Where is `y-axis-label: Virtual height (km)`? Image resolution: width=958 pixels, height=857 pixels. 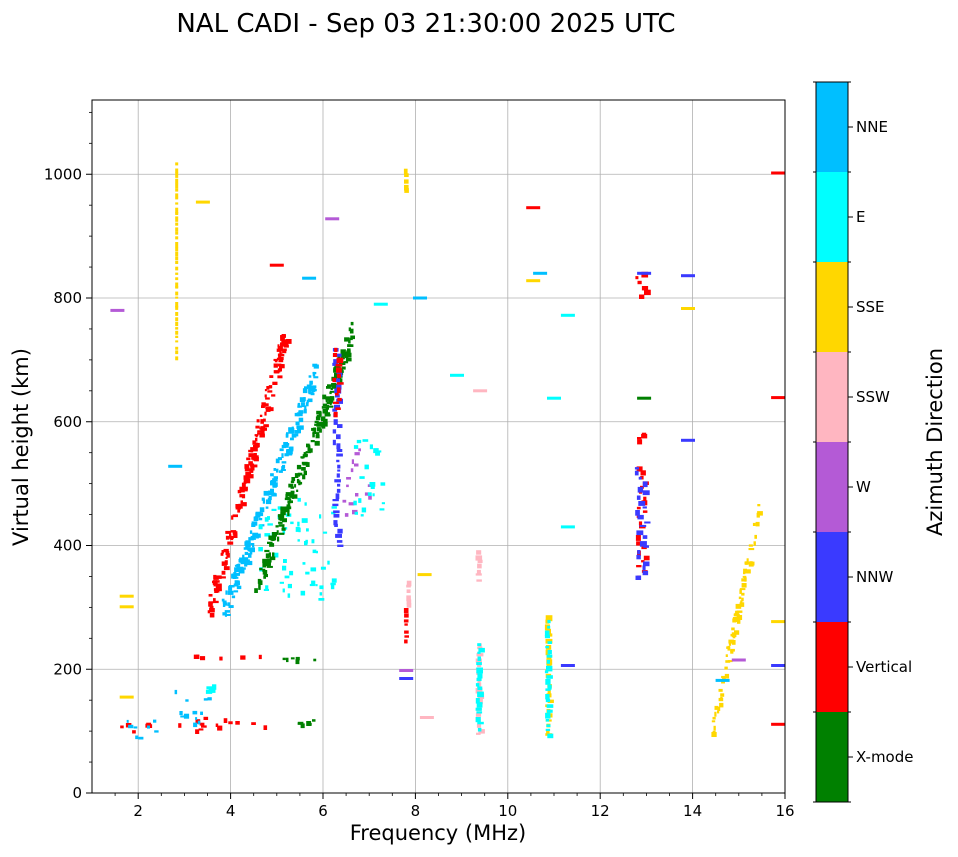 y-axis-label: Virtual height (km) is located at coordinates (21, 447).